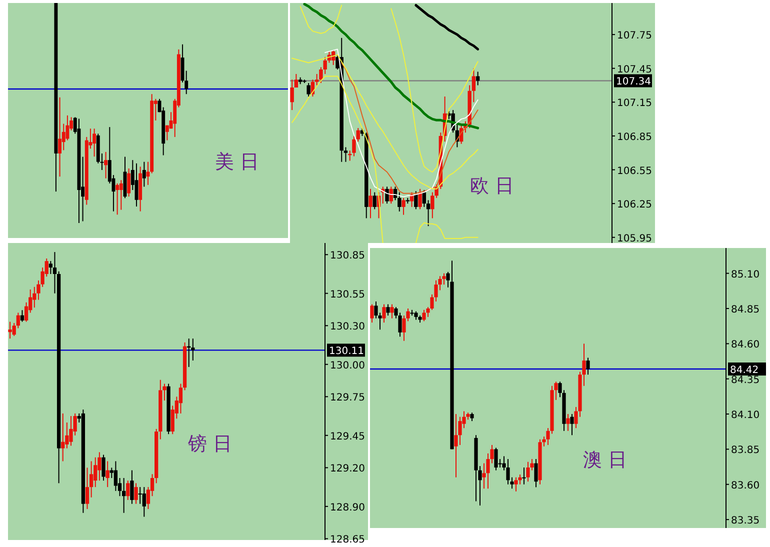  What do you see at coordinates (347, 540) in the screenshot?
I see `y-tick-label: 128.65` at bounding box center [347, 540].